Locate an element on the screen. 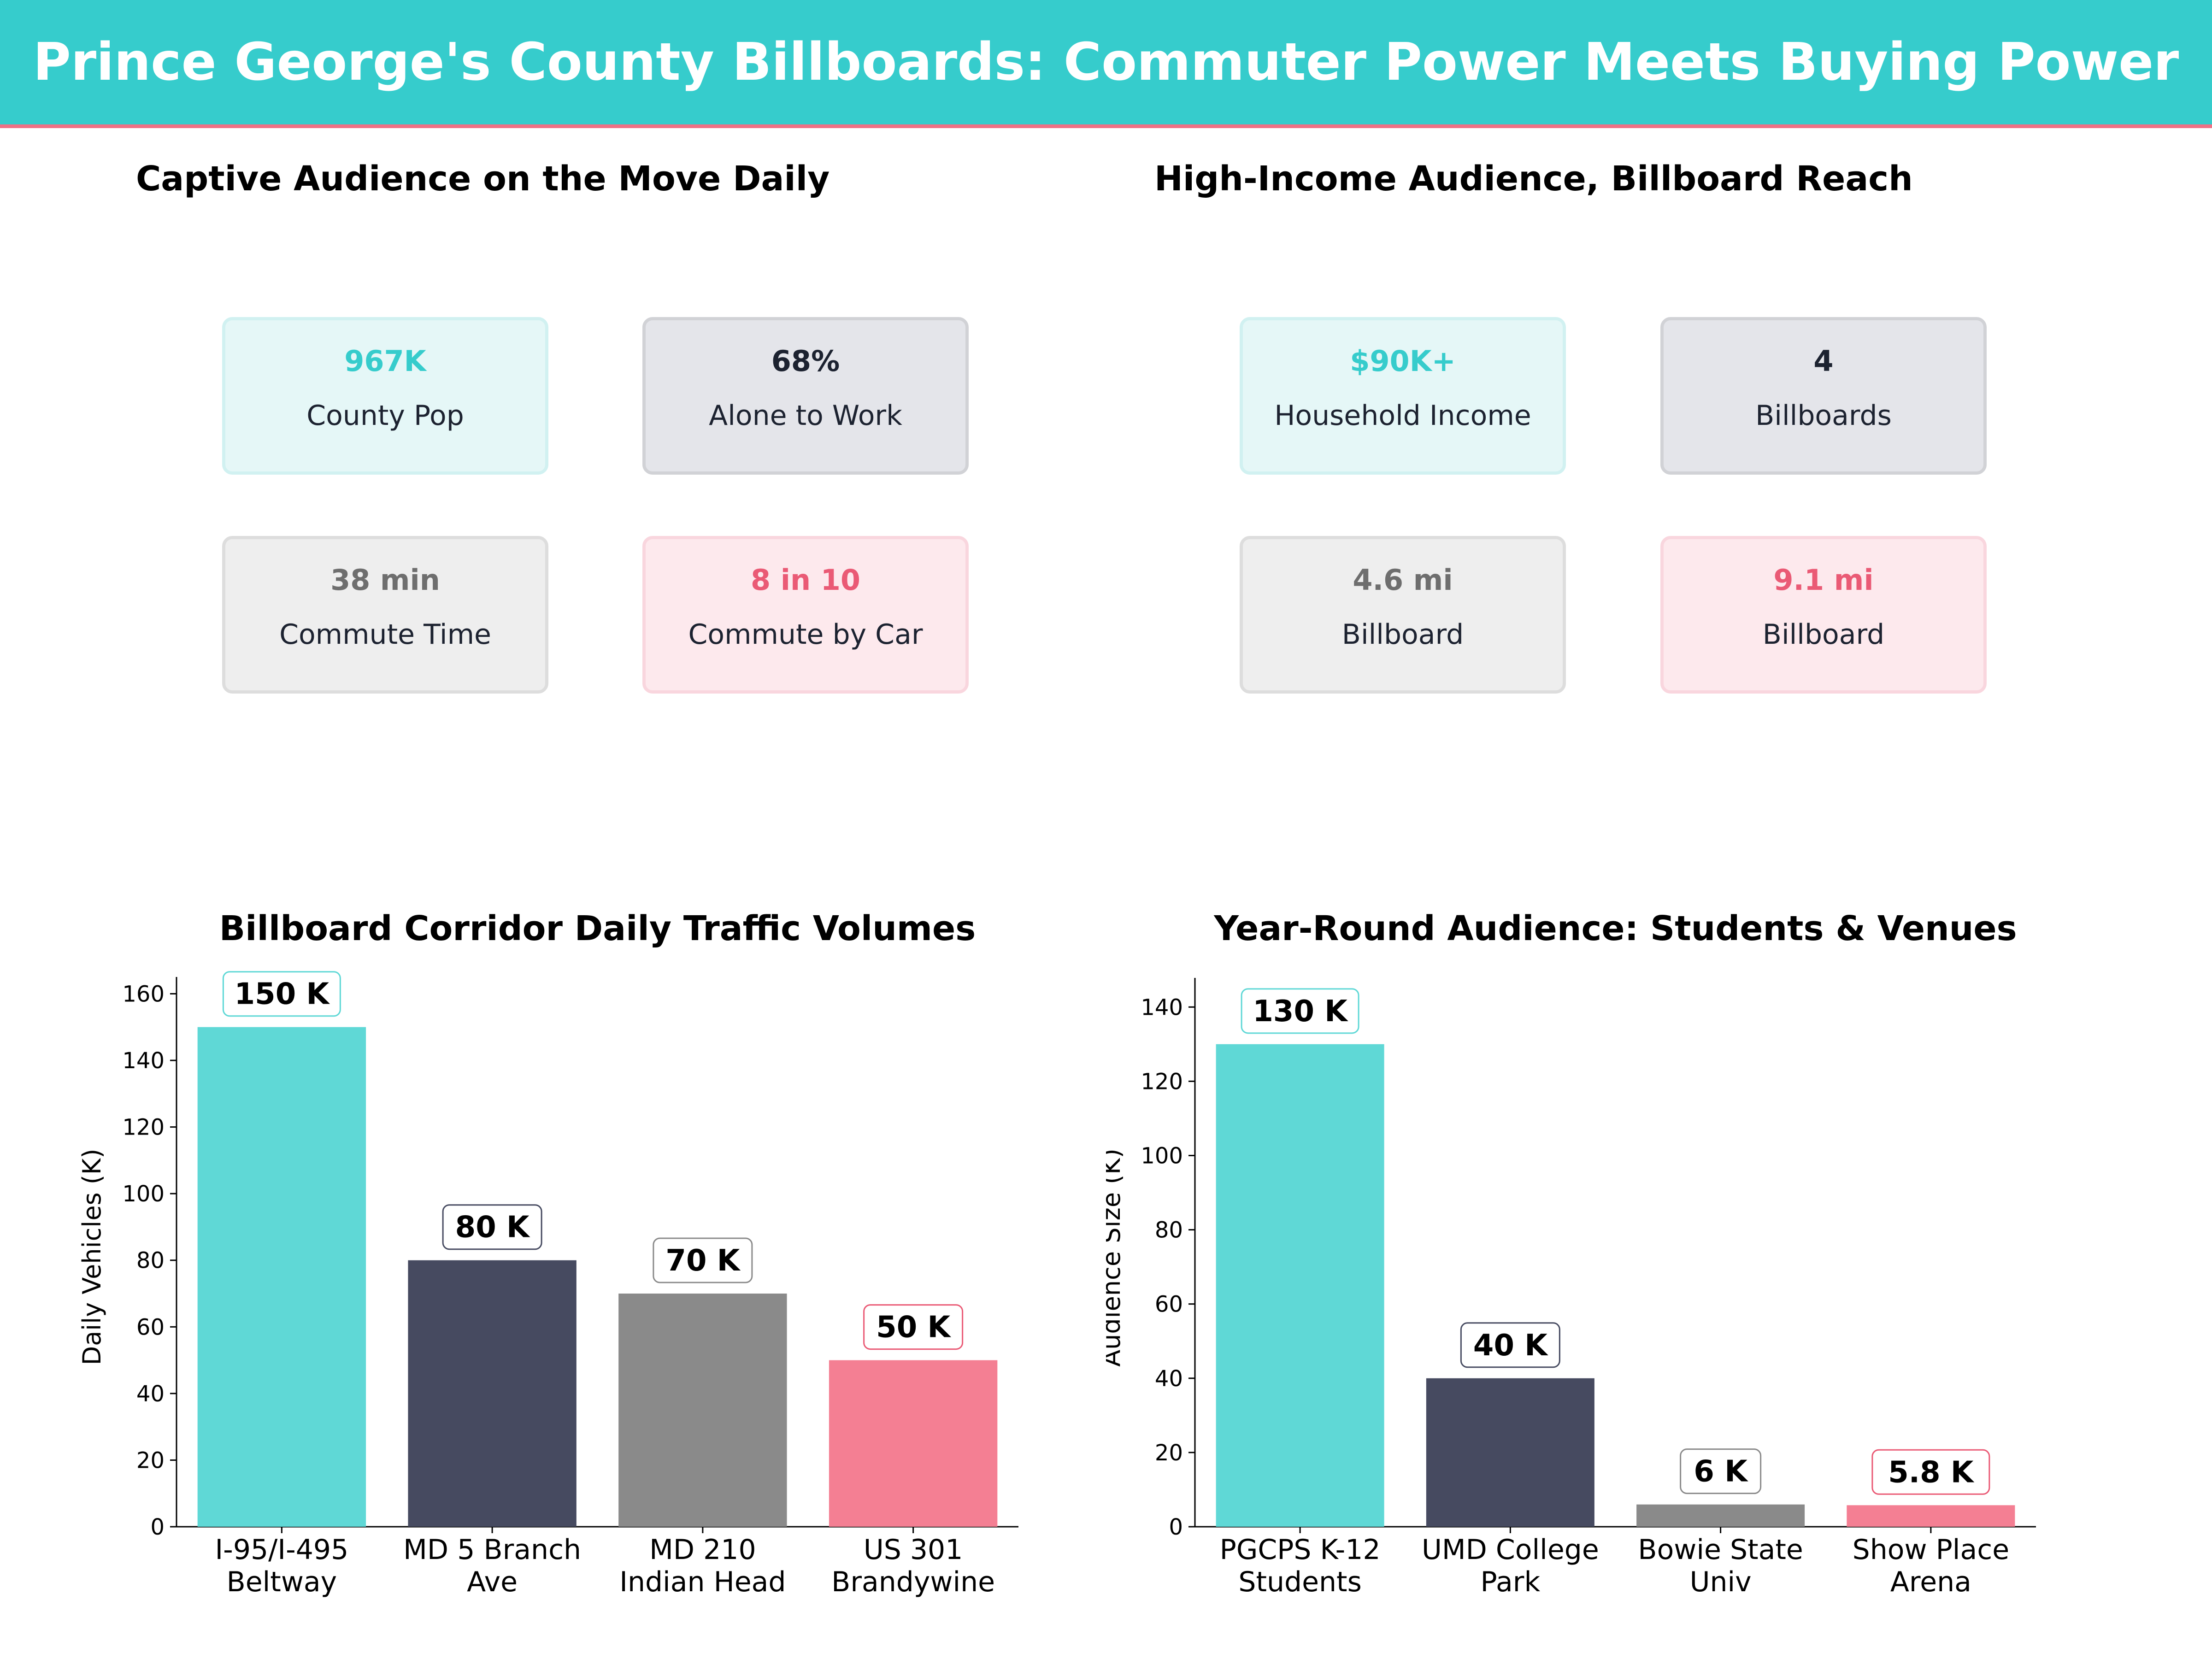 The height and width of the screenshot is (1659, 2212). y-axis-label: Daily Vehicles (K) is located at coordinates (91, 1257).